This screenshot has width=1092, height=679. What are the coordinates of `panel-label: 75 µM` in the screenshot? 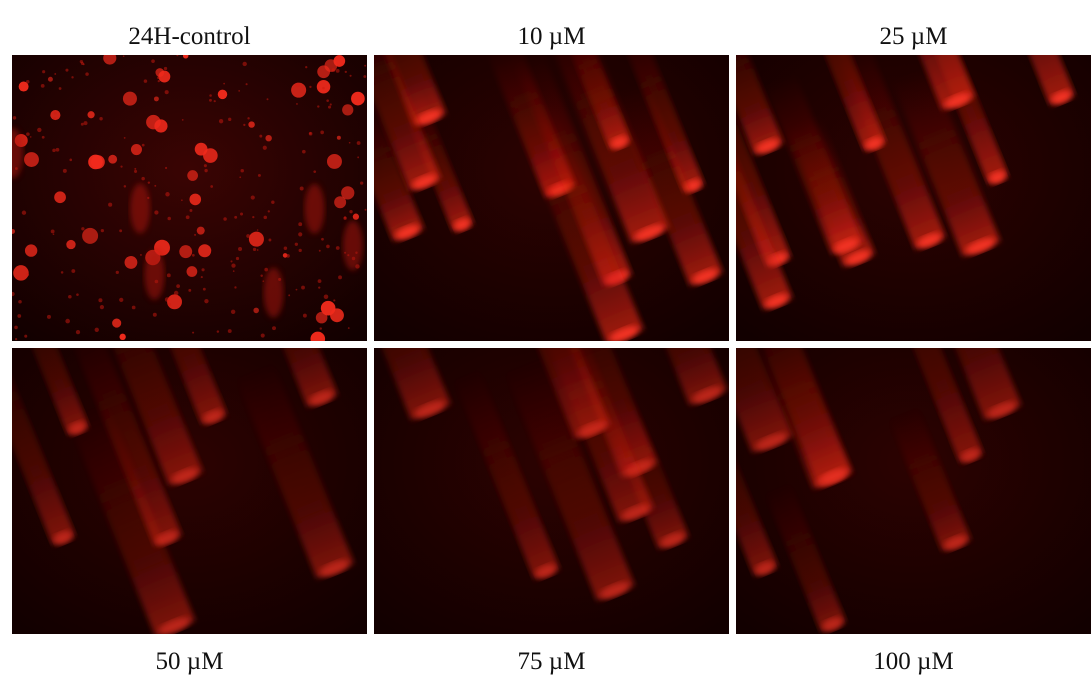 It's located at (551, 661).